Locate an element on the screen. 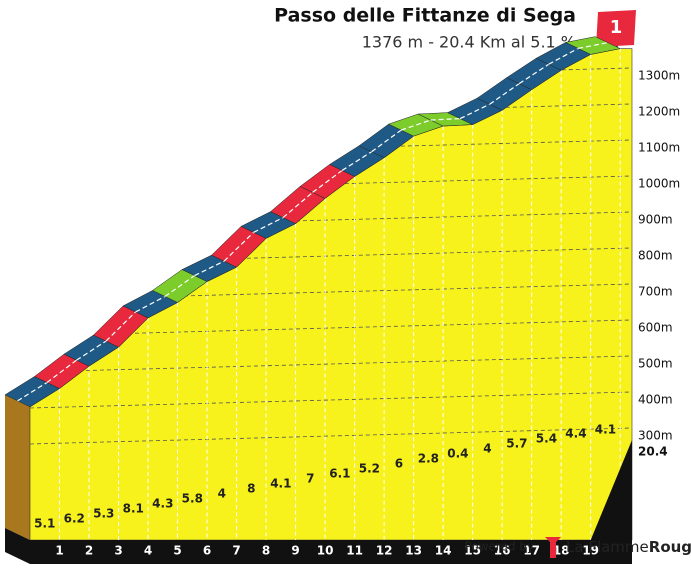 The image size is (691, 581). gradient-label: 0.4 is located at coordinates (457, 454).